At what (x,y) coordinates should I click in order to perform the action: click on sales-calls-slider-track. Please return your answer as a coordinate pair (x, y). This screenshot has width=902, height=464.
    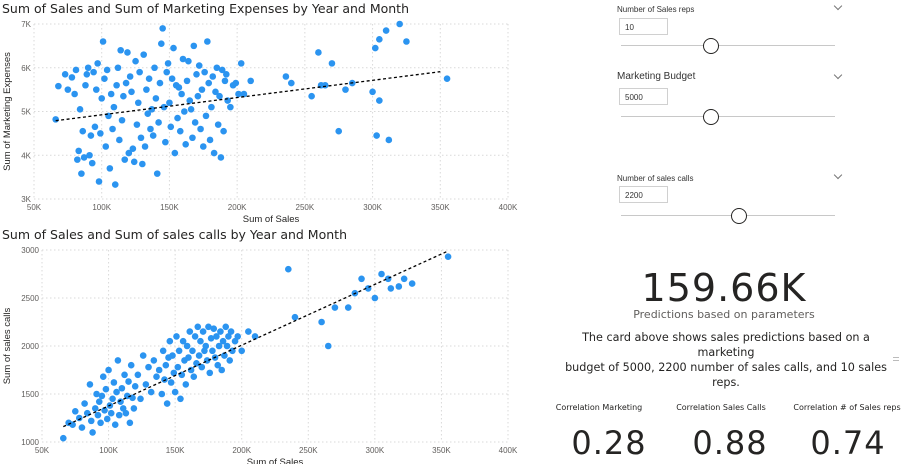
    Looking at the image, I should click on (728, 215).